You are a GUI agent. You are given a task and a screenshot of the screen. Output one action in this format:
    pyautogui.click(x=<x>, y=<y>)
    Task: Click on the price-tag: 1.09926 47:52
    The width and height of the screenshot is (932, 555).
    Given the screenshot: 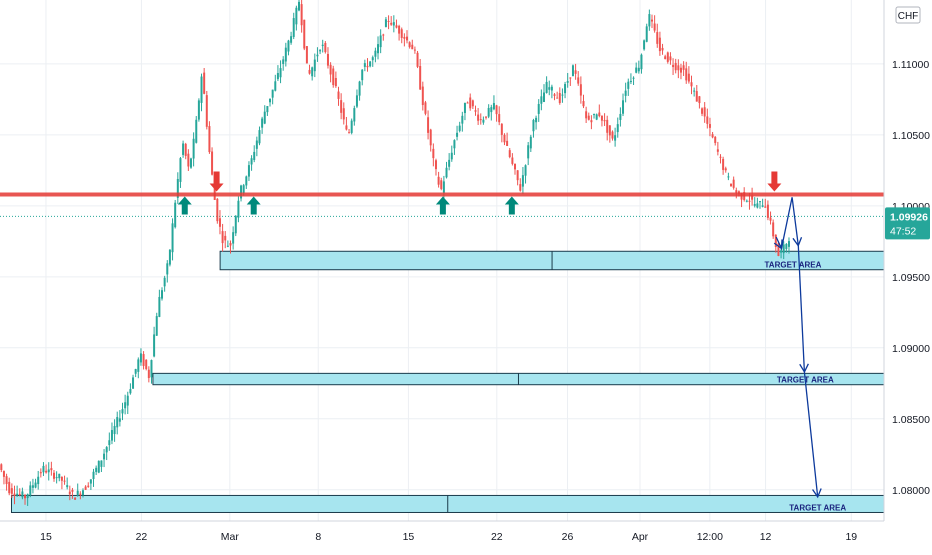 What is the action you would take?
    pyautogui.click(x=907, y=223)
    